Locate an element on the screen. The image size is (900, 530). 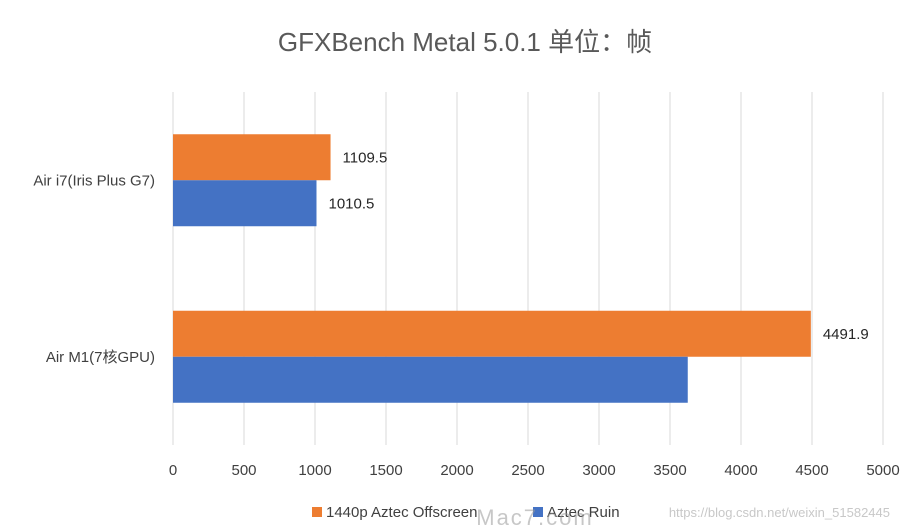
x-tick-label: 3500 is located at coordinates (669, 470).